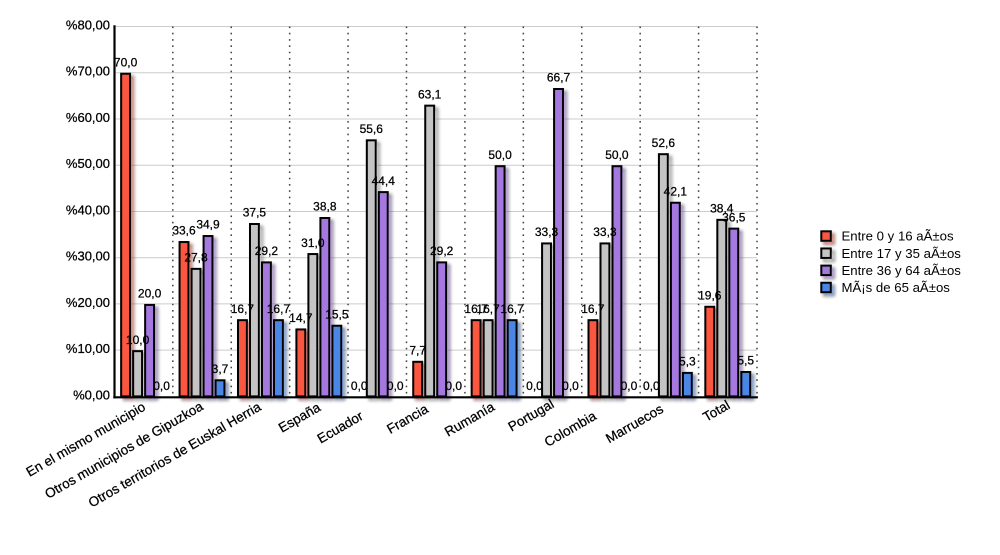  I want to click on svg-text: 37,5, so click(255, 213).